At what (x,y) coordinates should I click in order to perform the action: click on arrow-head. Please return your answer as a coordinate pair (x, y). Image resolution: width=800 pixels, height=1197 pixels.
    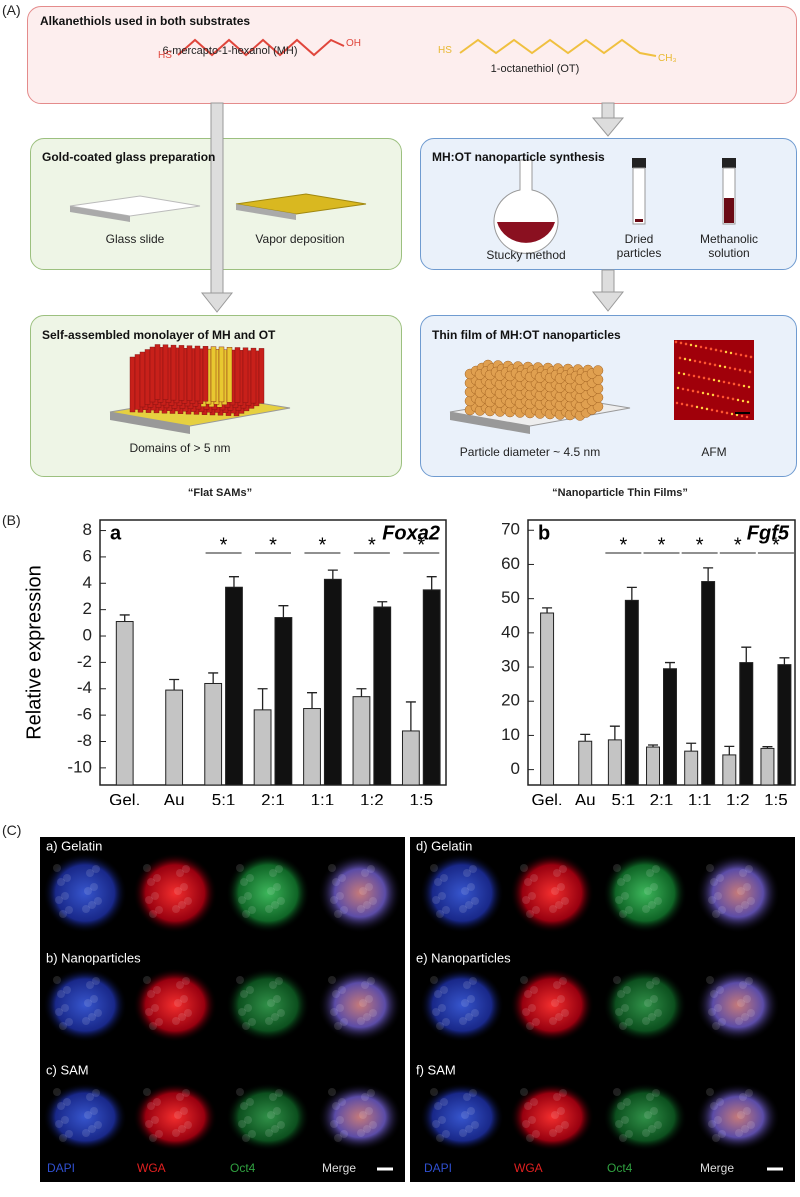
    Looking at the image, I should click on (608, 127).